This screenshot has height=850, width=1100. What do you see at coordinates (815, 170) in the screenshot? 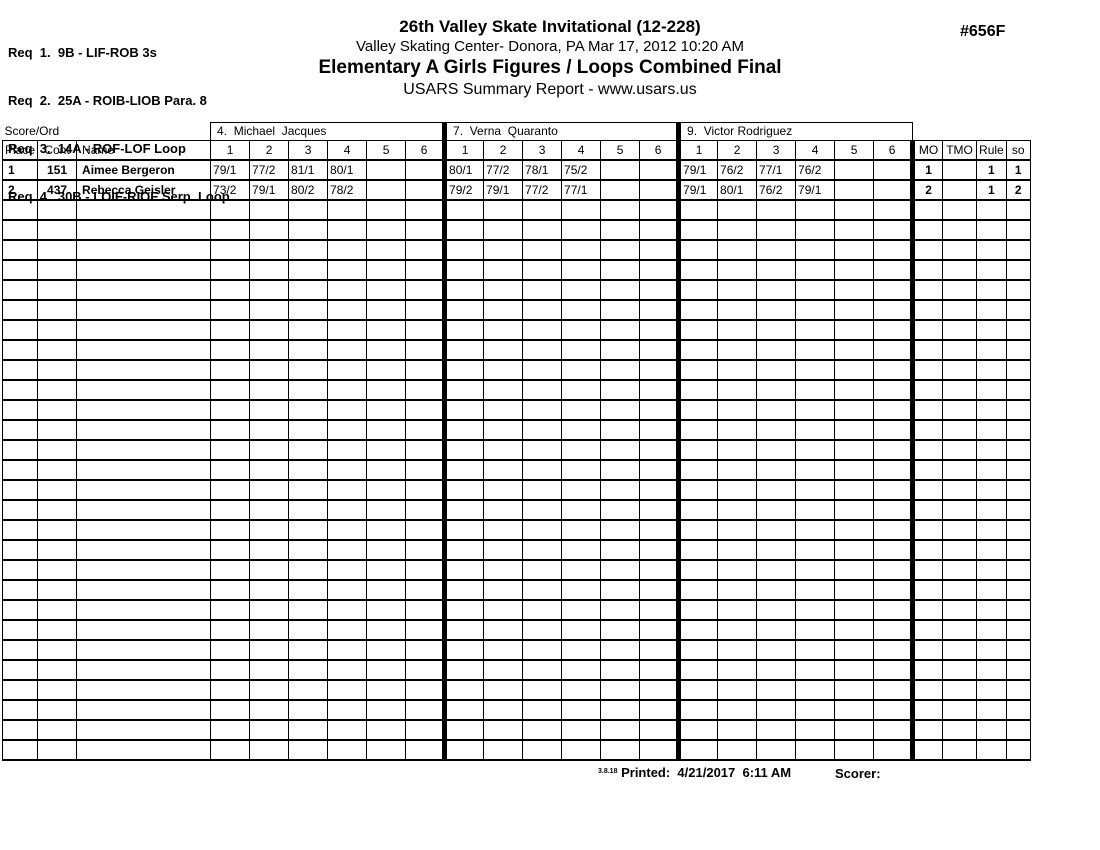
I see `score-cell: 76/2` at bounding box center [815, 170].